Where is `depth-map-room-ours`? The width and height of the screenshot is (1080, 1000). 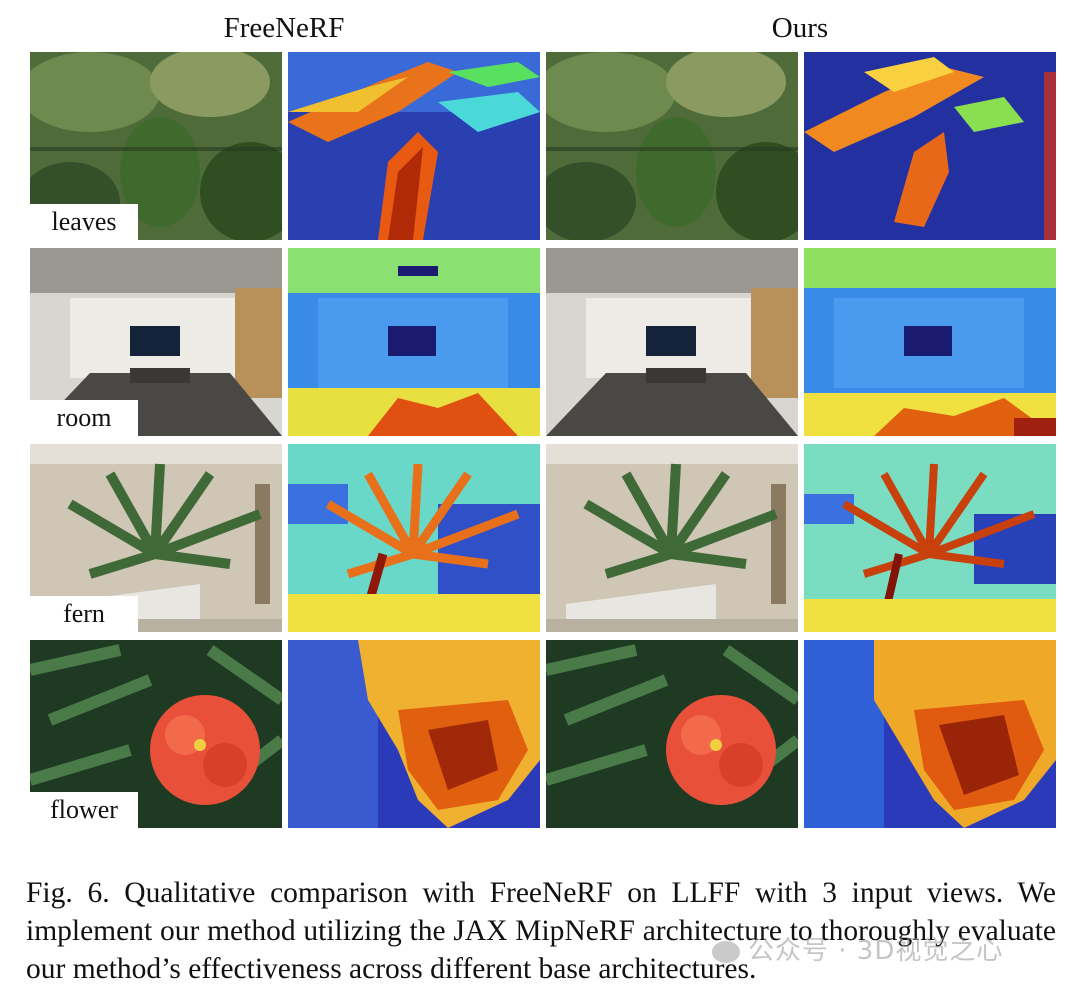
depth-map-room-ours is located at coordinates (930, 342).